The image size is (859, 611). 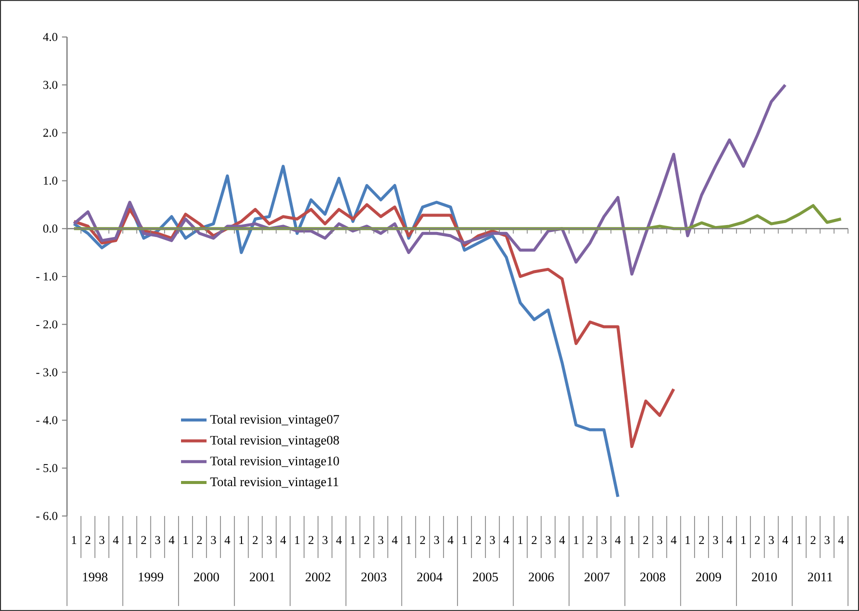 What do you see at coordinates (47, 420) in the screenshot?
I see `y-tick-label: - 4.0` at bounding box center [47, 420].